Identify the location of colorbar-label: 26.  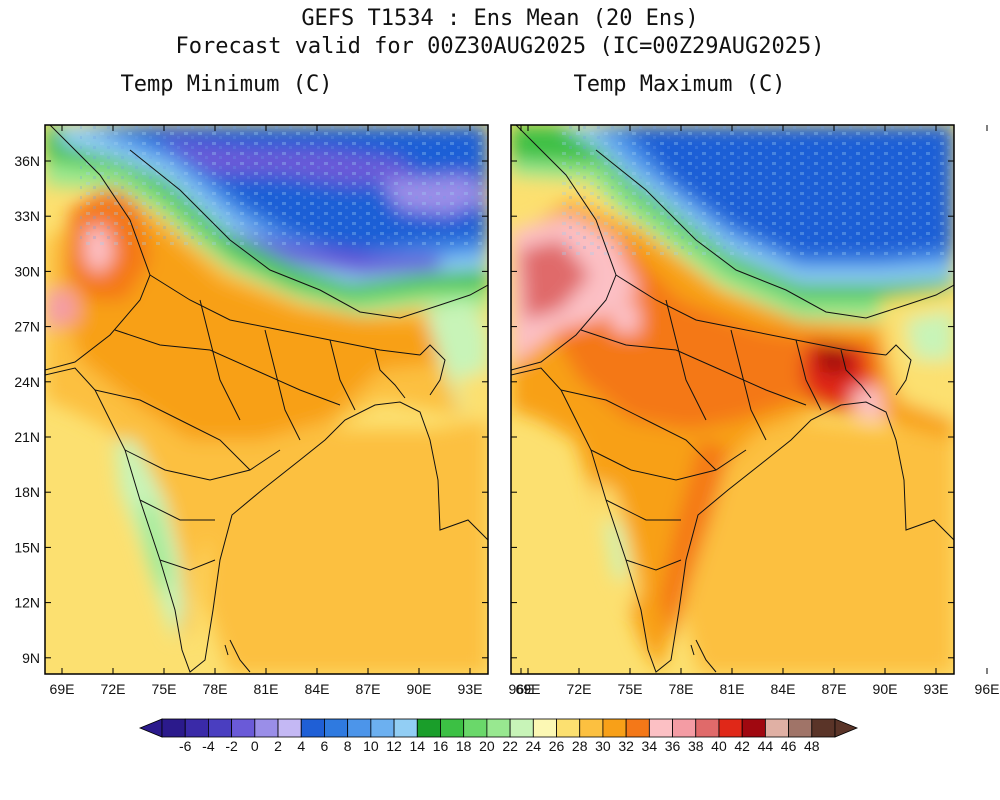
(557, 746).